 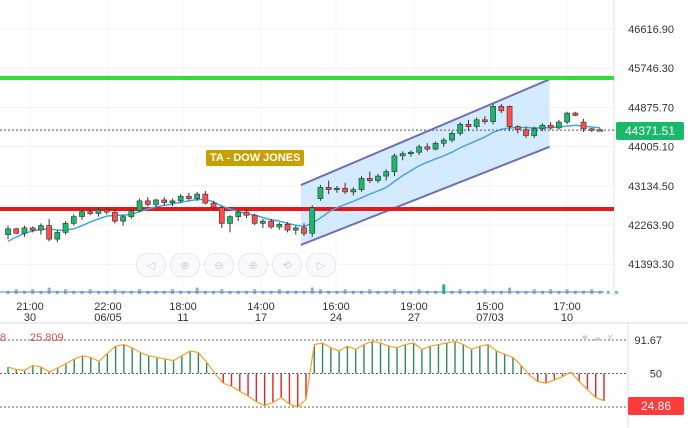 I want to click on indicator-line, so click(x=306, y=374).